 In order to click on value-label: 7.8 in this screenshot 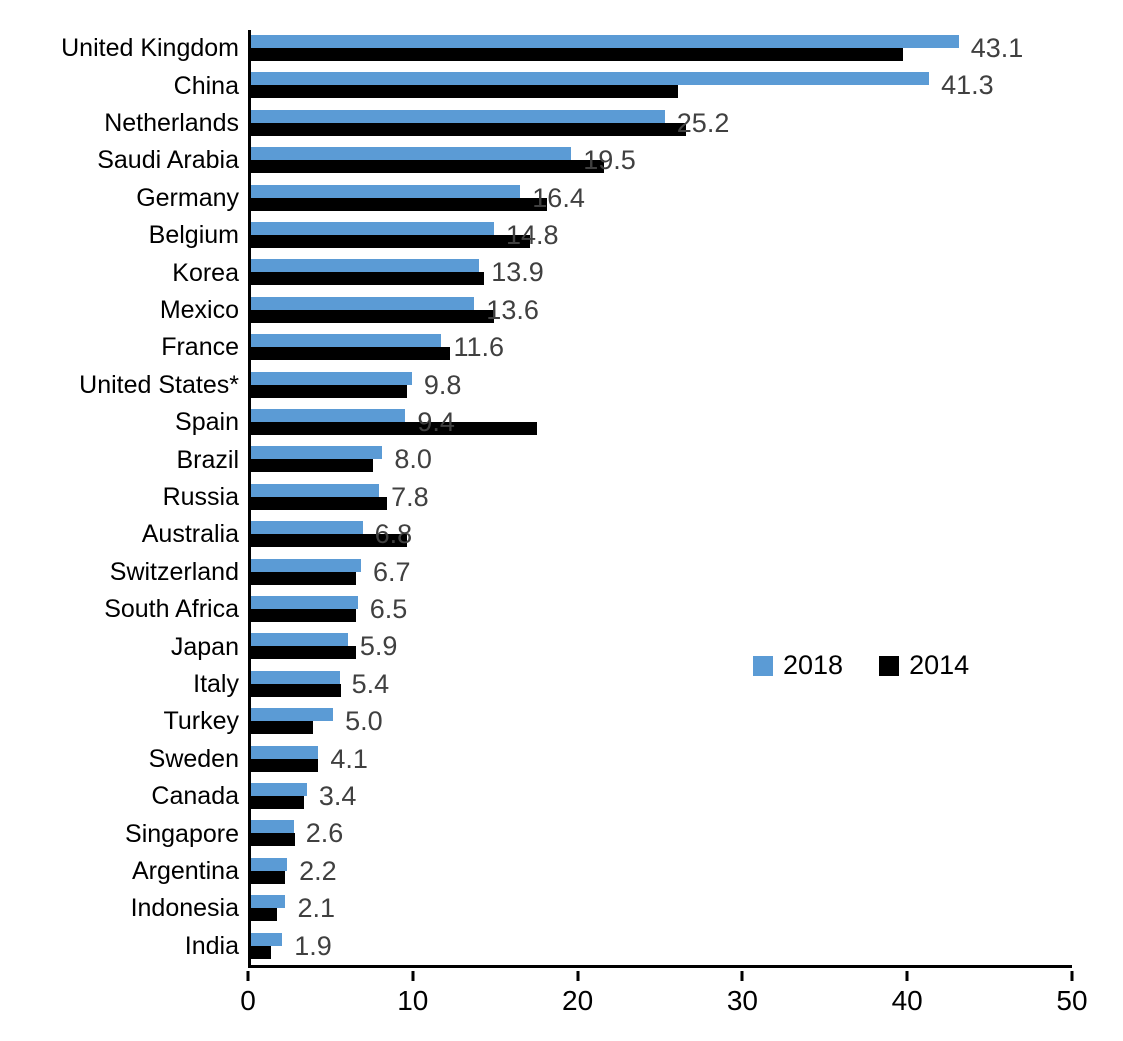, I will do `click(410, 496)`.